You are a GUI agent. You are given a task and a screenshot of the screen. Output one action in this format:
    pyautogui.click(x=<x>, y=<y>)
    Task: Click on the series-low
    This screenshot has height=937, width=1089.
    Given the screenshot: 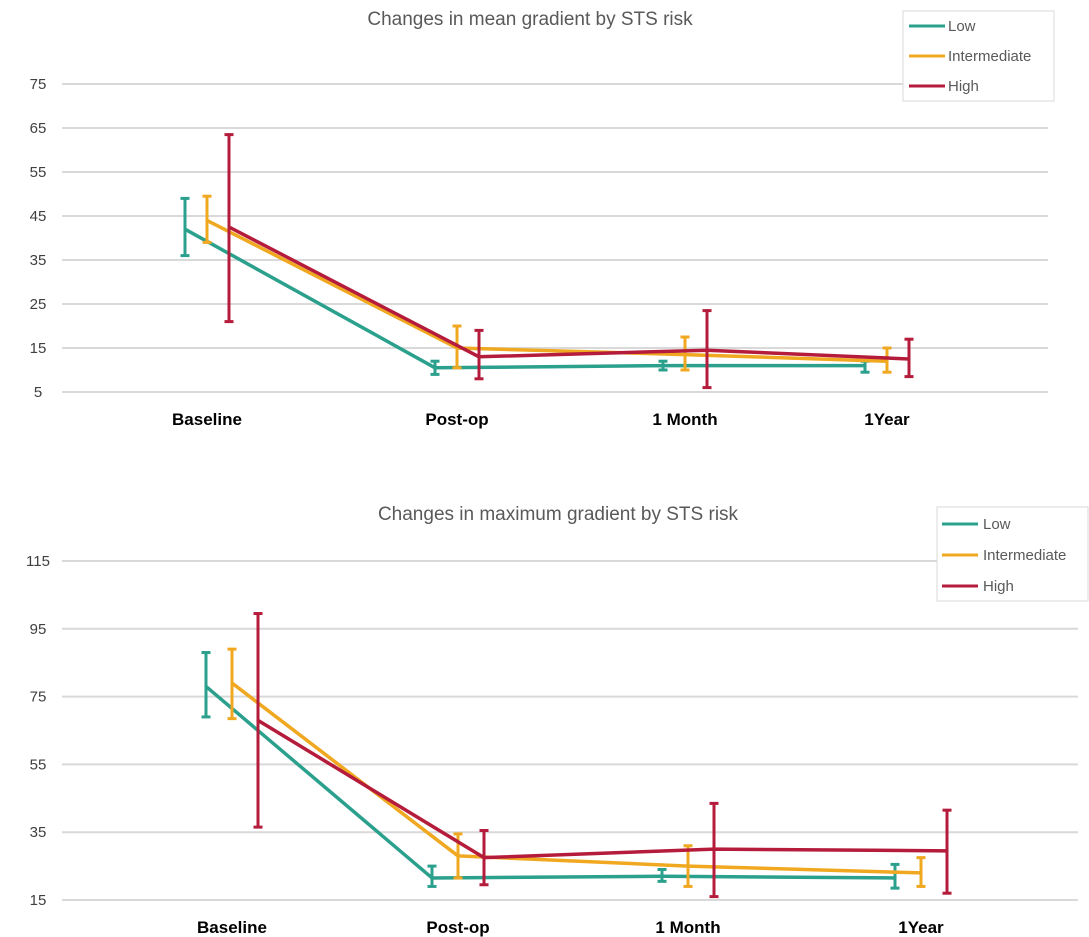 What is the action you would take?
    pyautogui.click(x=525, y=286)
    